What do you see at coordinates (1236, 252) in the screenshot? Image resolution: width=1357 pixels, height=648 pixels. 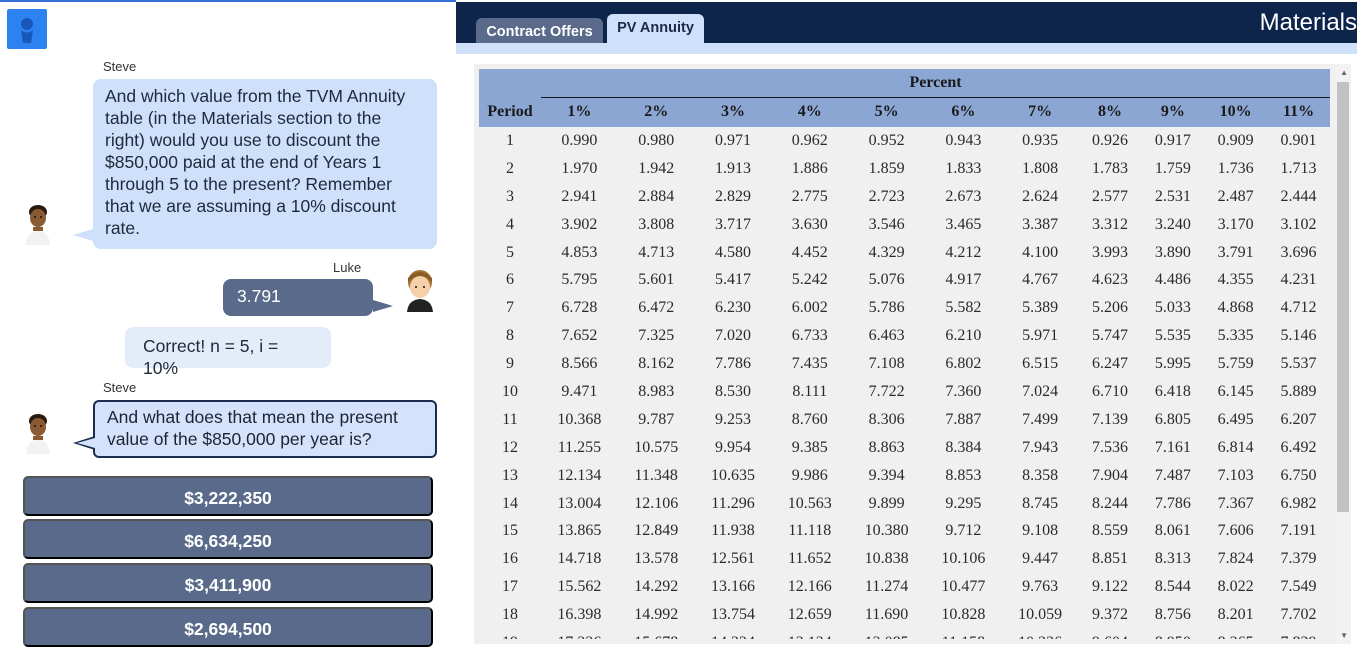 I see `factor-cell: 3.791` at bounding box center [1236, 252].